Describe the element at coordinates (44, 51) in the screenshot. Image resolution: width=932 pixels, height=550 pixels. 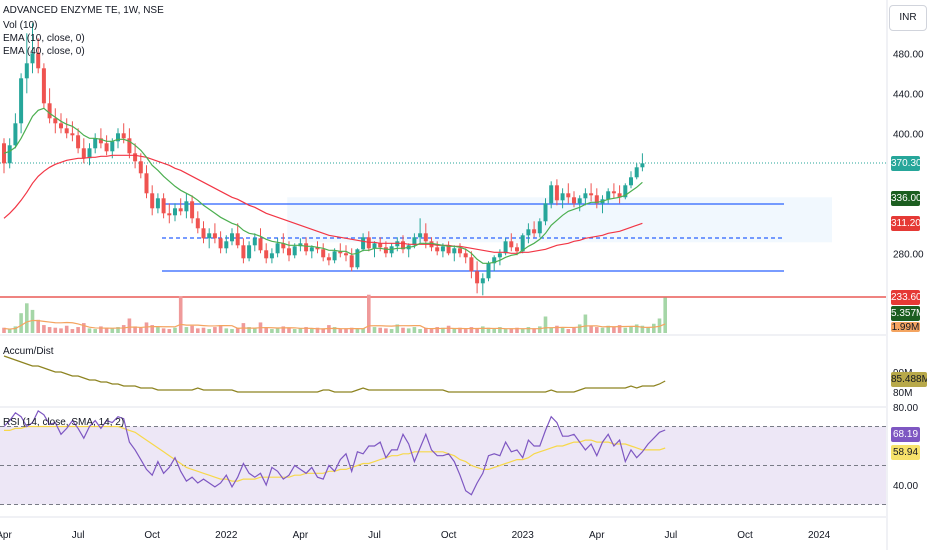
I see `legend-ema40: EMA (40, close, 0)` at that location.